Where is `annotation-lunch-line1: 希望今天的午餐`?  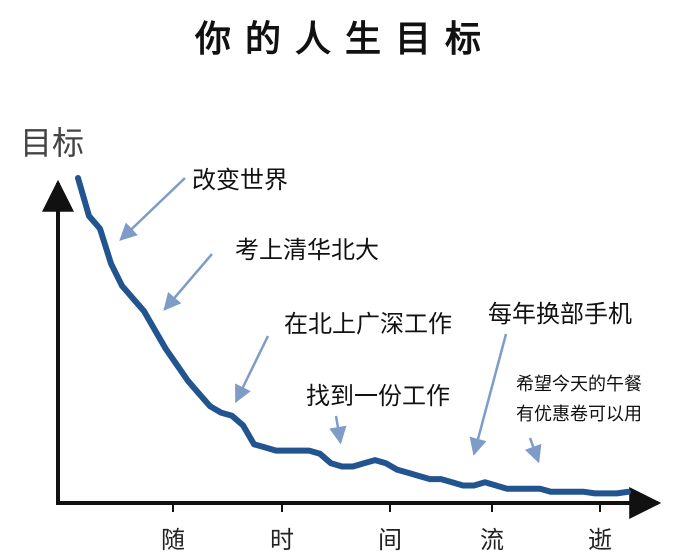
annotation-lunch-line1: 希望今天的午餐 is located at coordinates (579, 384).